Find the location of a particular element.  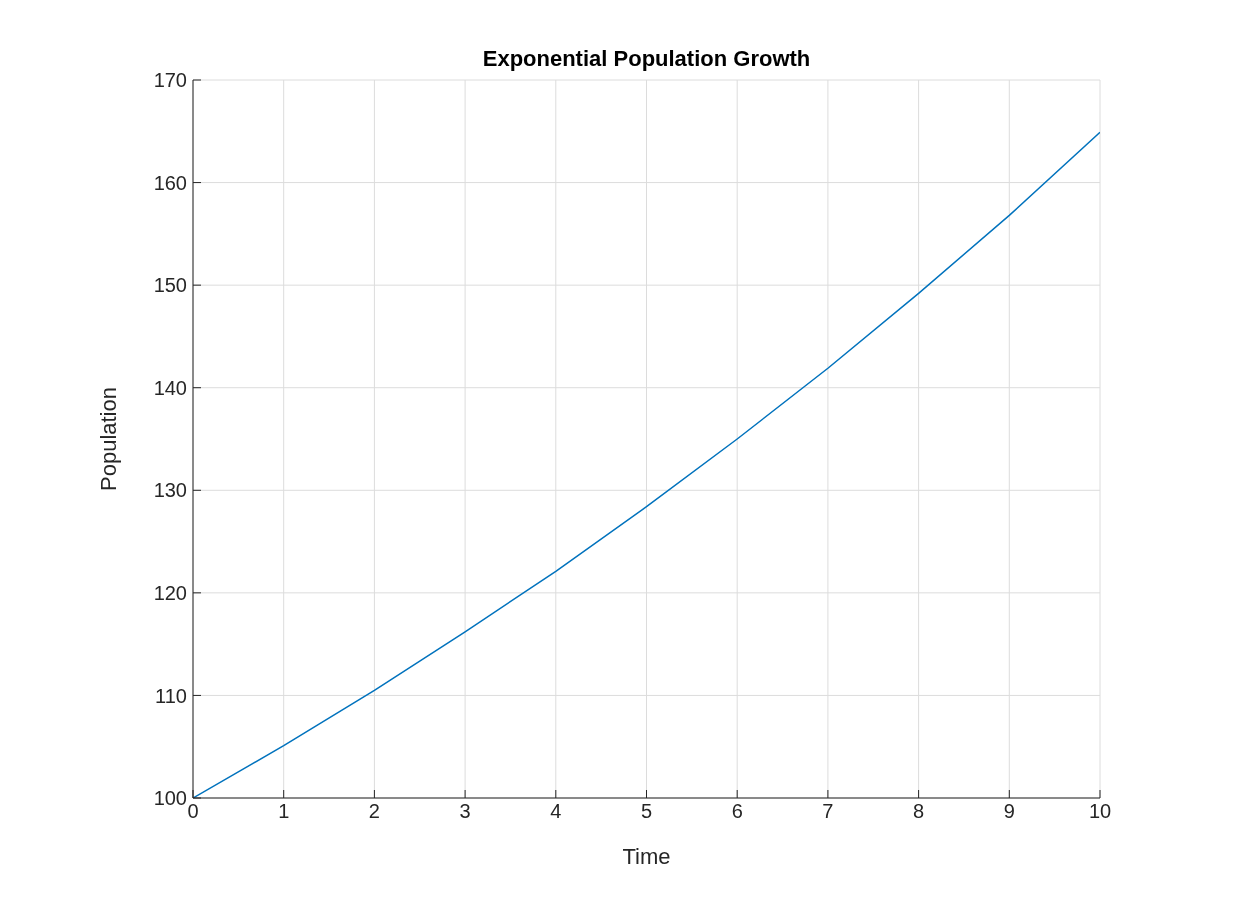

x-tick-label: 8 is located at coordinates (919, 811).